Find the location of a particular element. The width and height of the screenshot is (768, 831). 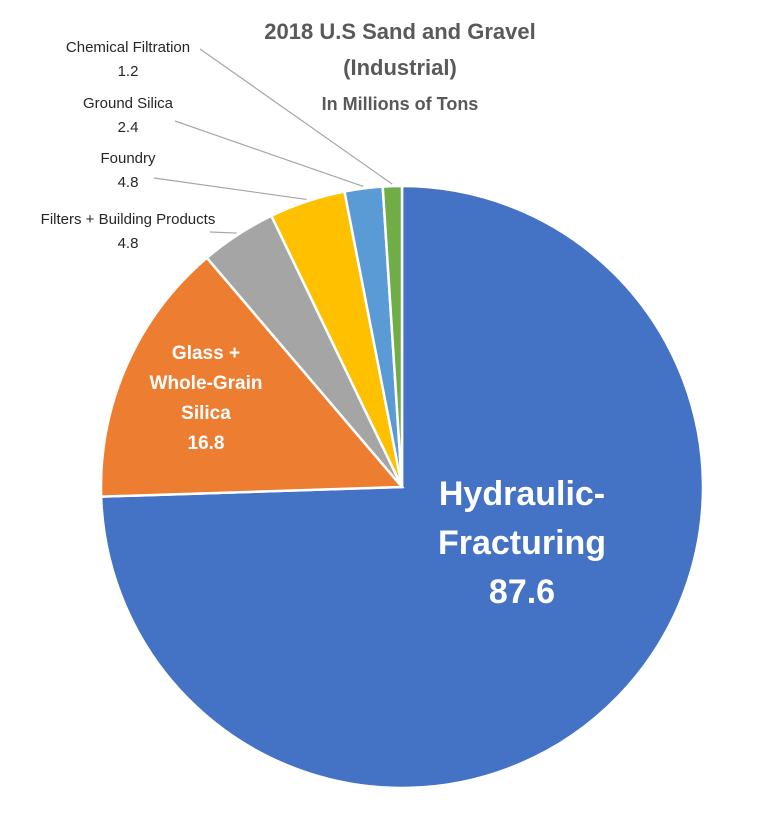

slice-label-hydraulic-fracturing: Hydraulic- is located at coordinates (522, 494).